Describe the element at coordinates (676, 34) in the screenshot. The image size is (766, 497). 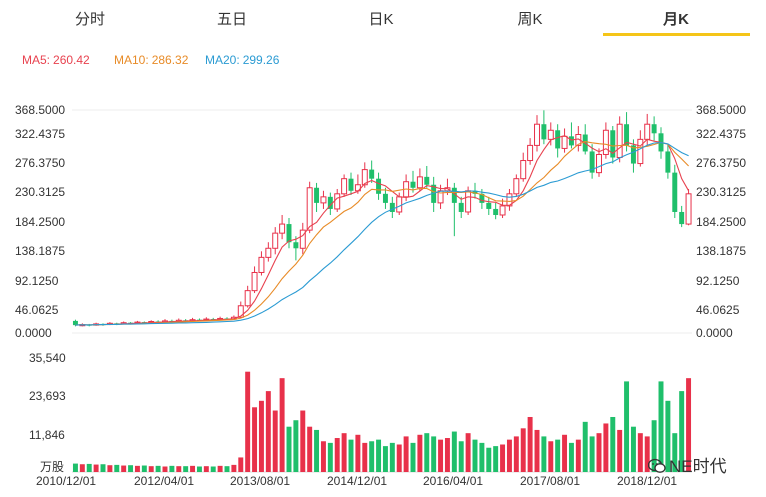
I see `active-tab-indicator` at that location.